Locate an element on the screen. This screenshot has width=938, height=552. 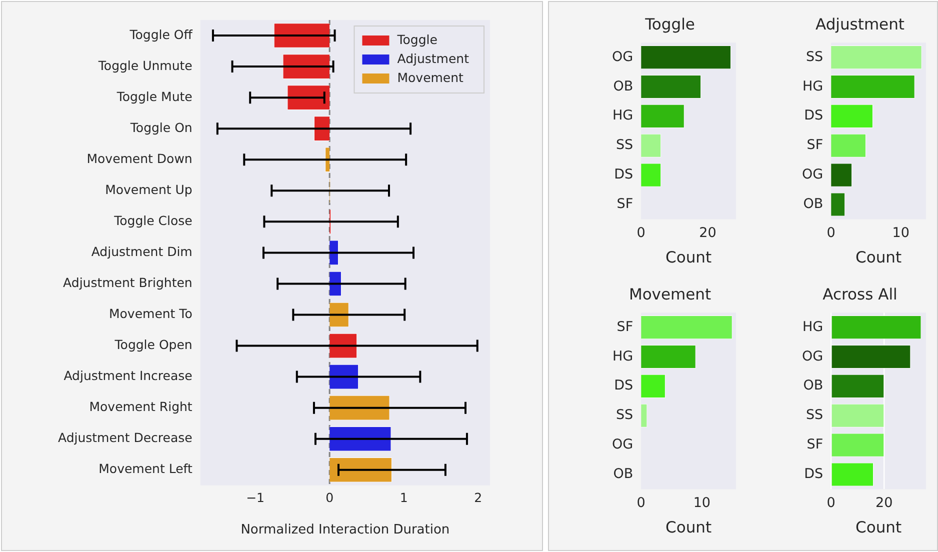
y-tick-label: Movement Right is located at coordinates (140, 406).